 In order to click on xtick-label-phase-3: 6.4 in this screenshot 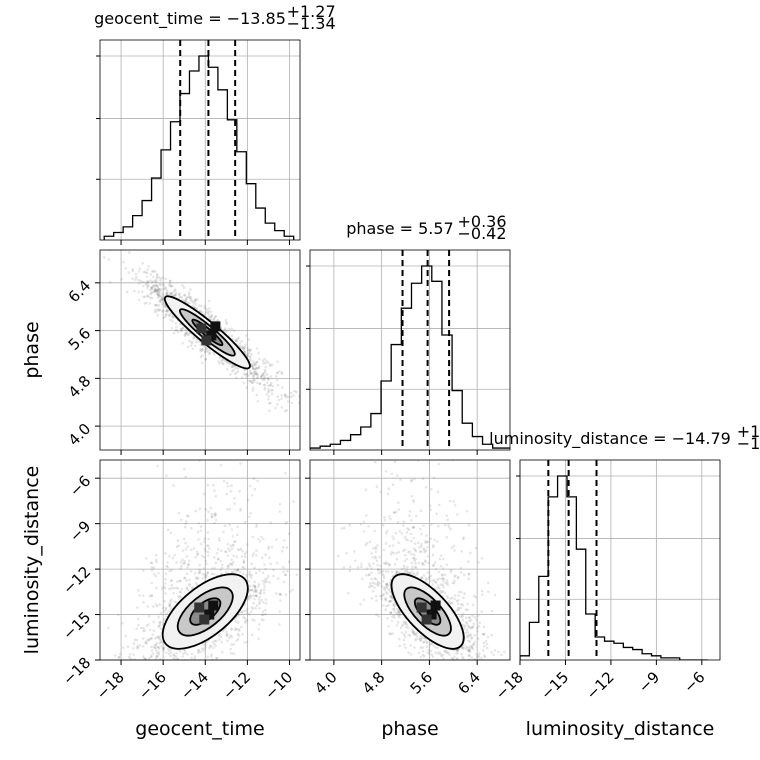, I will do `click(469, 683)`.